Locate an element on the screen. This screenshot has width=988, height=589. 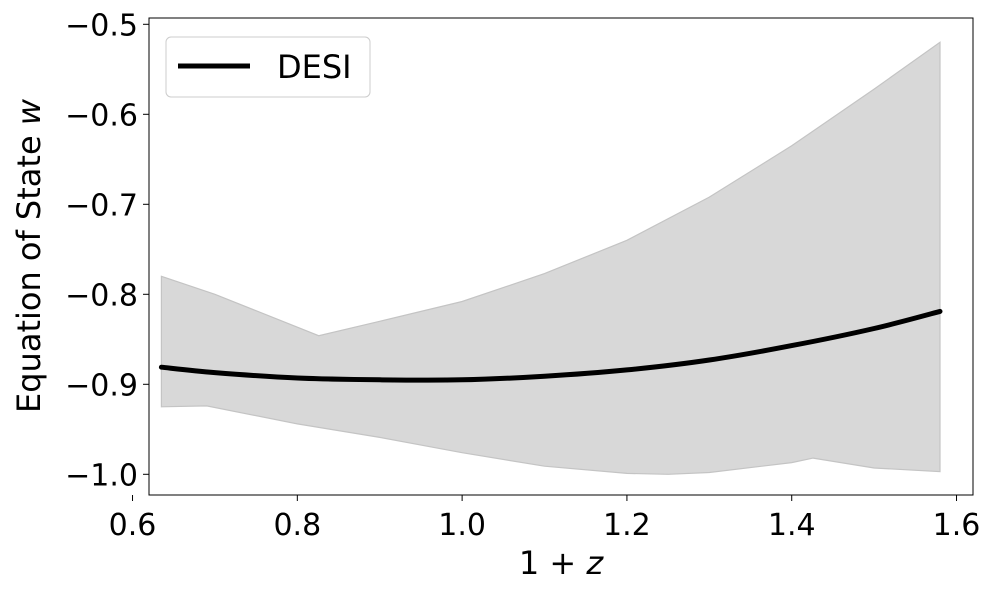
x-tick-label: 0.8 is located at coordinates (297, 525).